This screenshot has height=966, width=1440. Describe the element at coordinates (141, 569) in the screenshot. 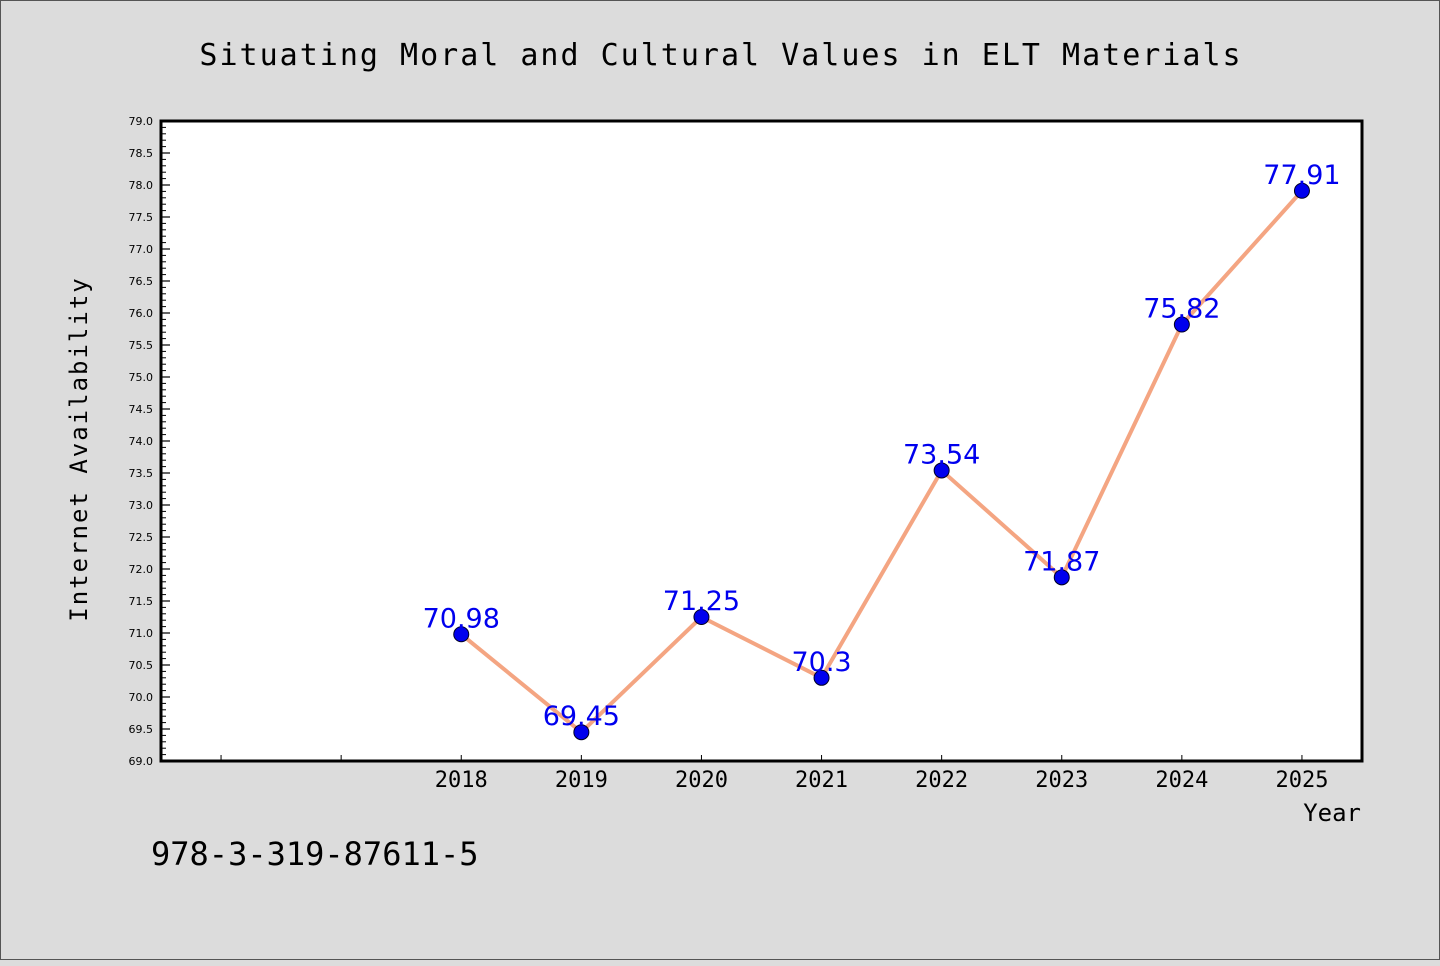

I see `y-tick-label: 72.0` at that location.